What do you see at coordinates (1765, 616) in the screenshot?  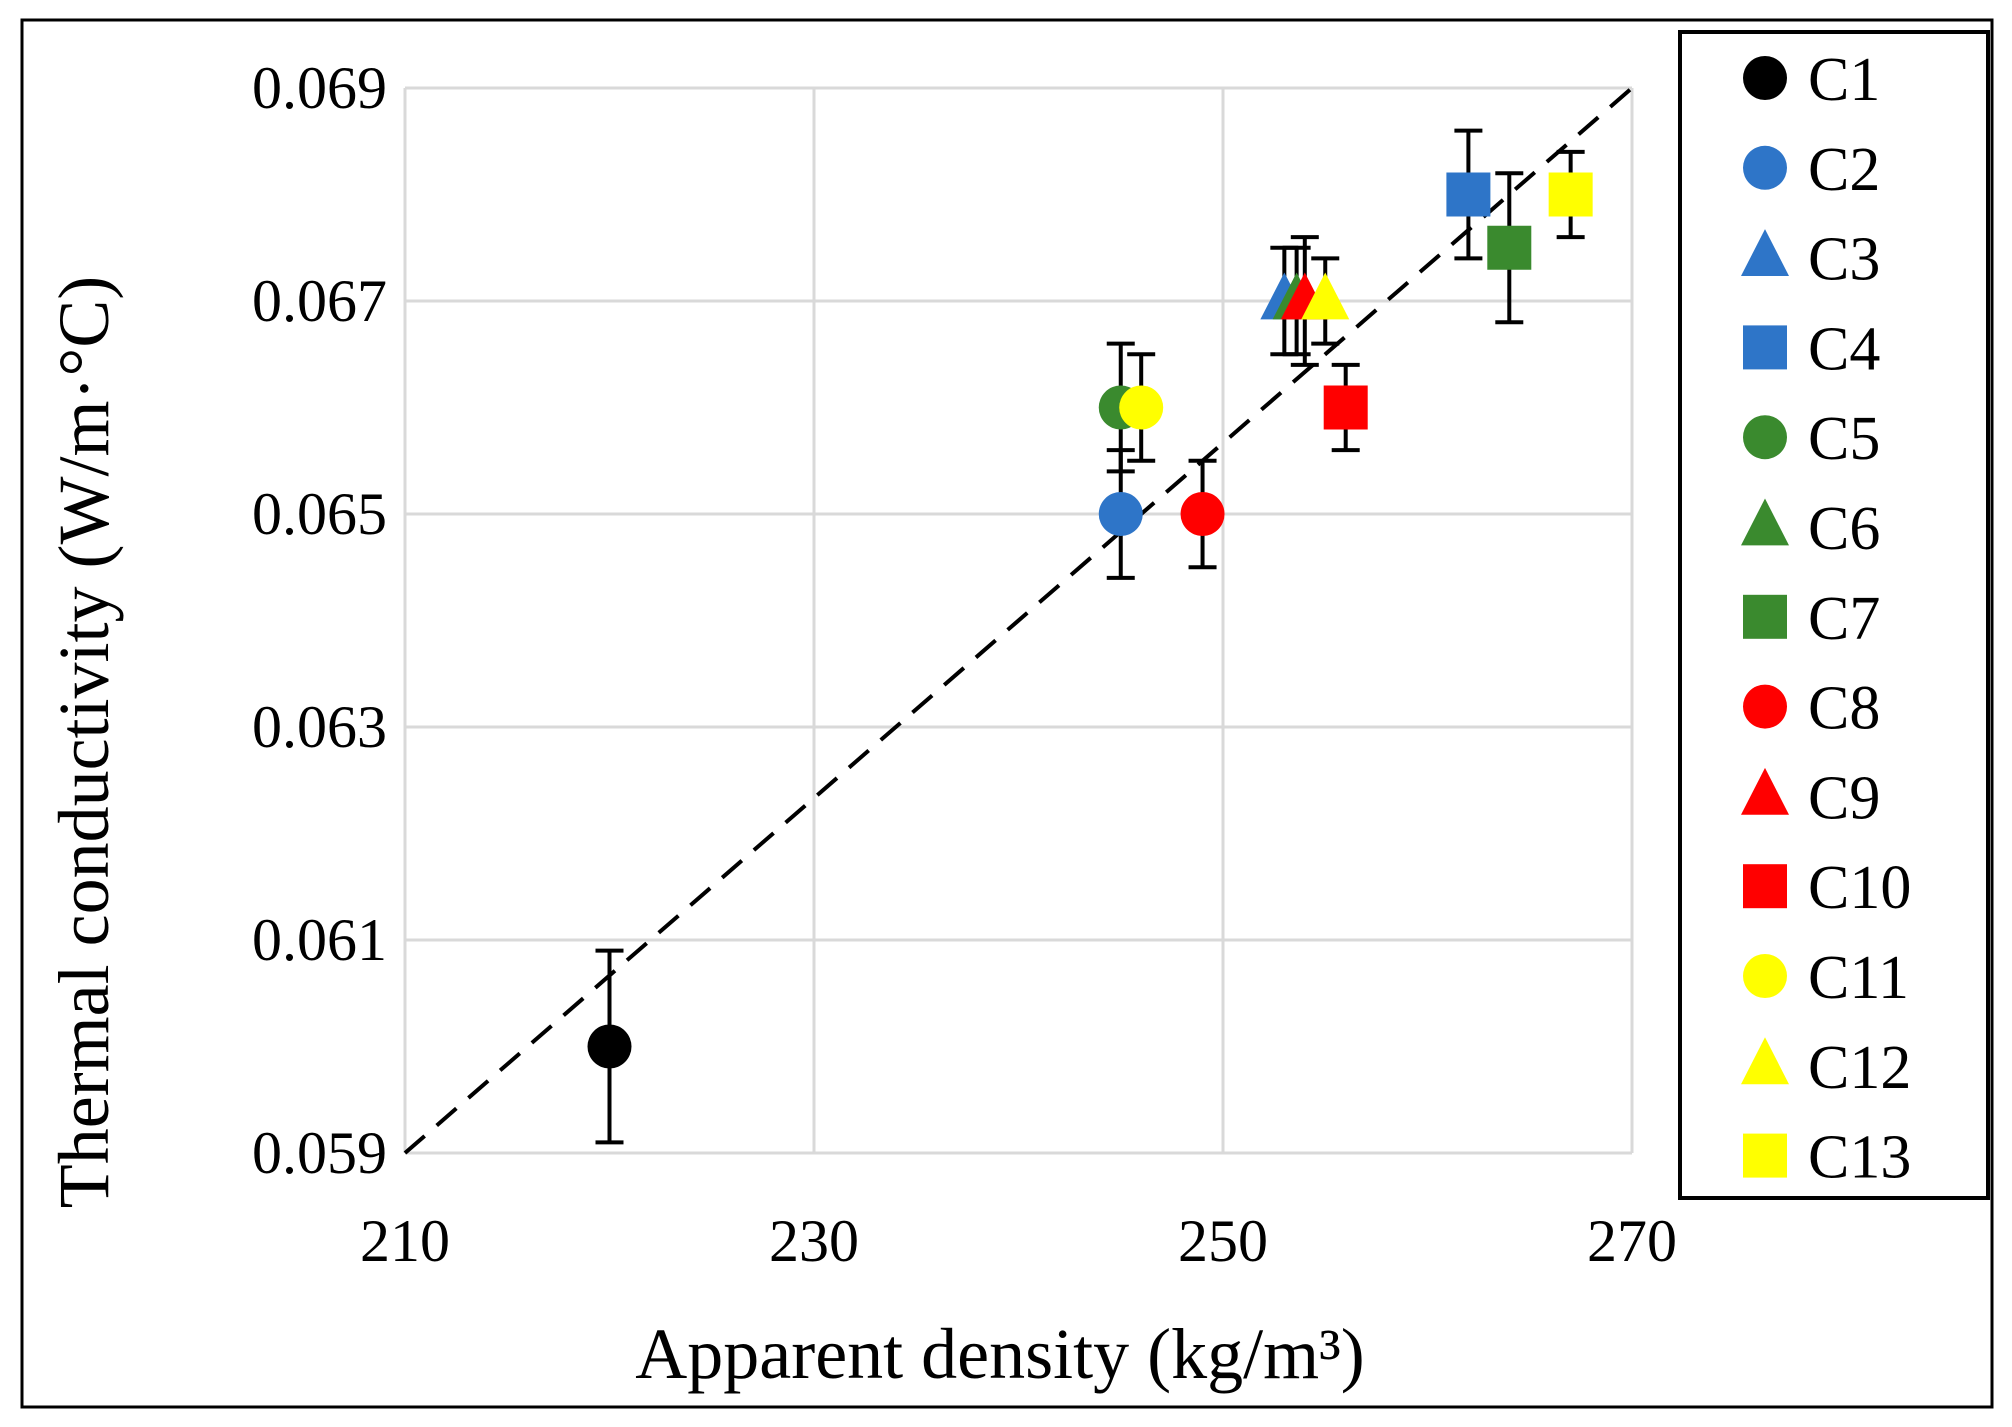 I see `legend-marker-C7` at bounding box center [1765, 616].